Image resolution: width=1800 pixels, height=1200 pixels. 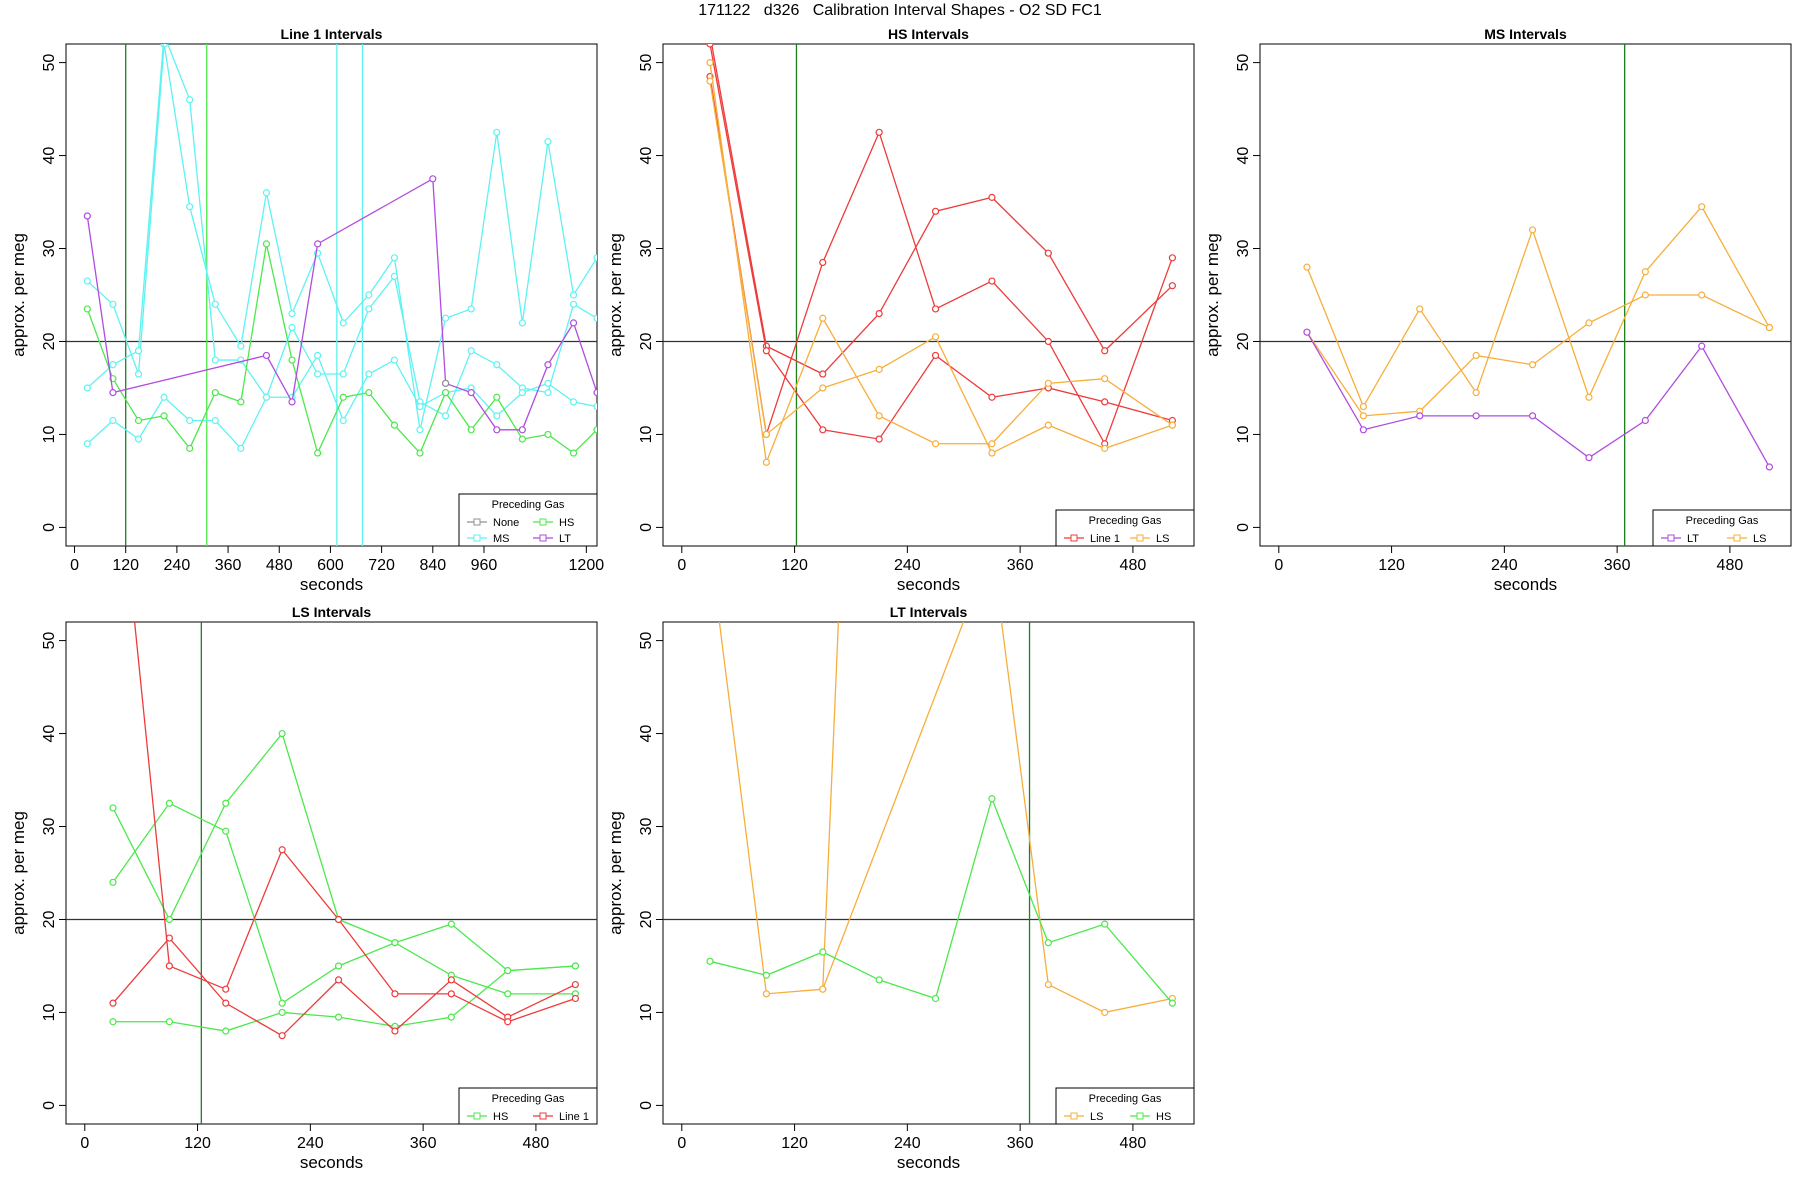 I want to click on legend-box, so click(x=528, y=1106).